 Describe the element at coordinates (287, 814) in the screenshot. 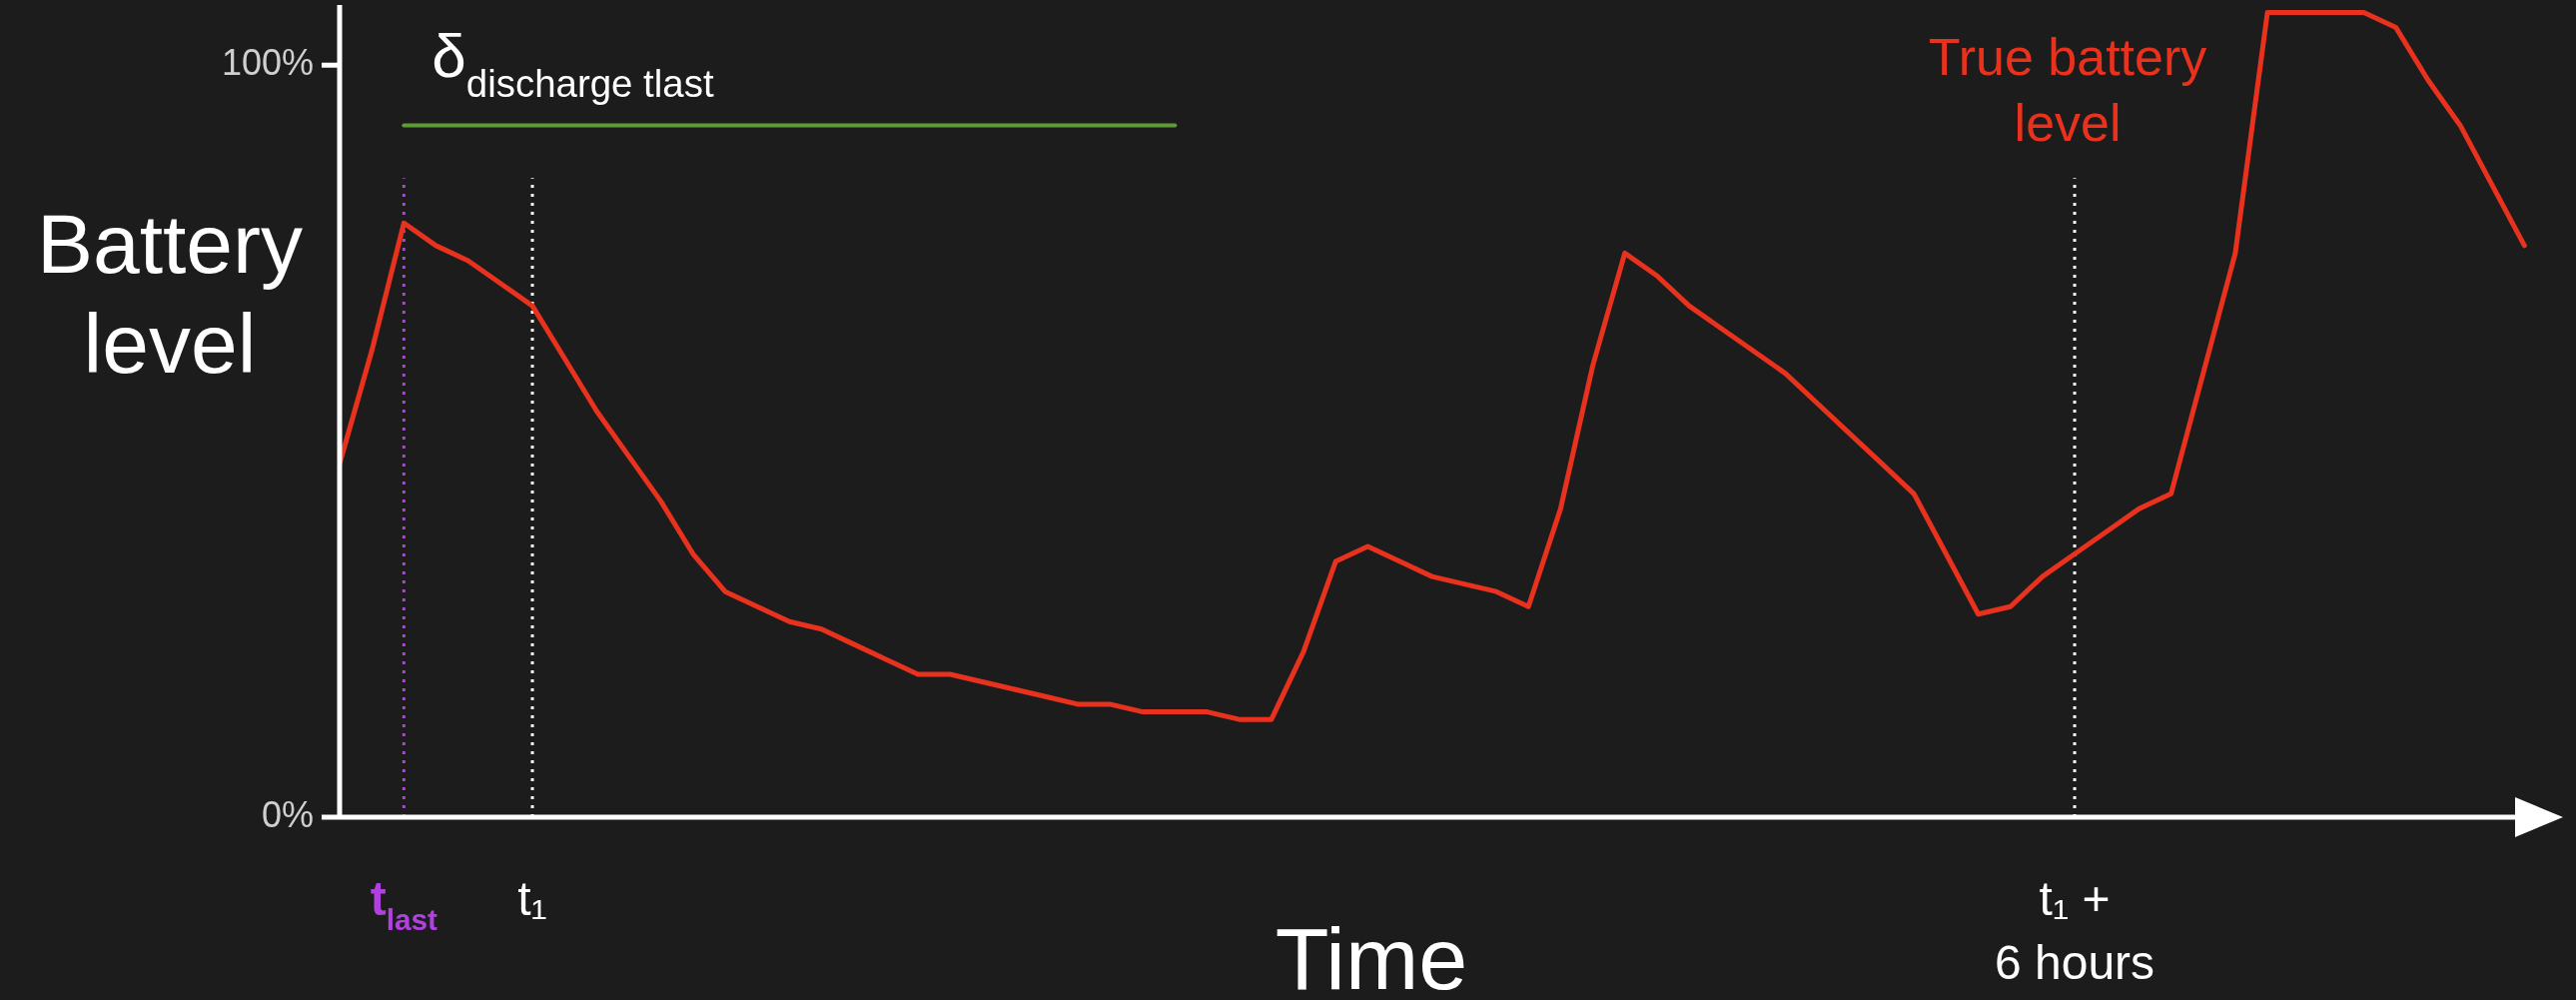

I see `y-tick-label: 0%` at that location.